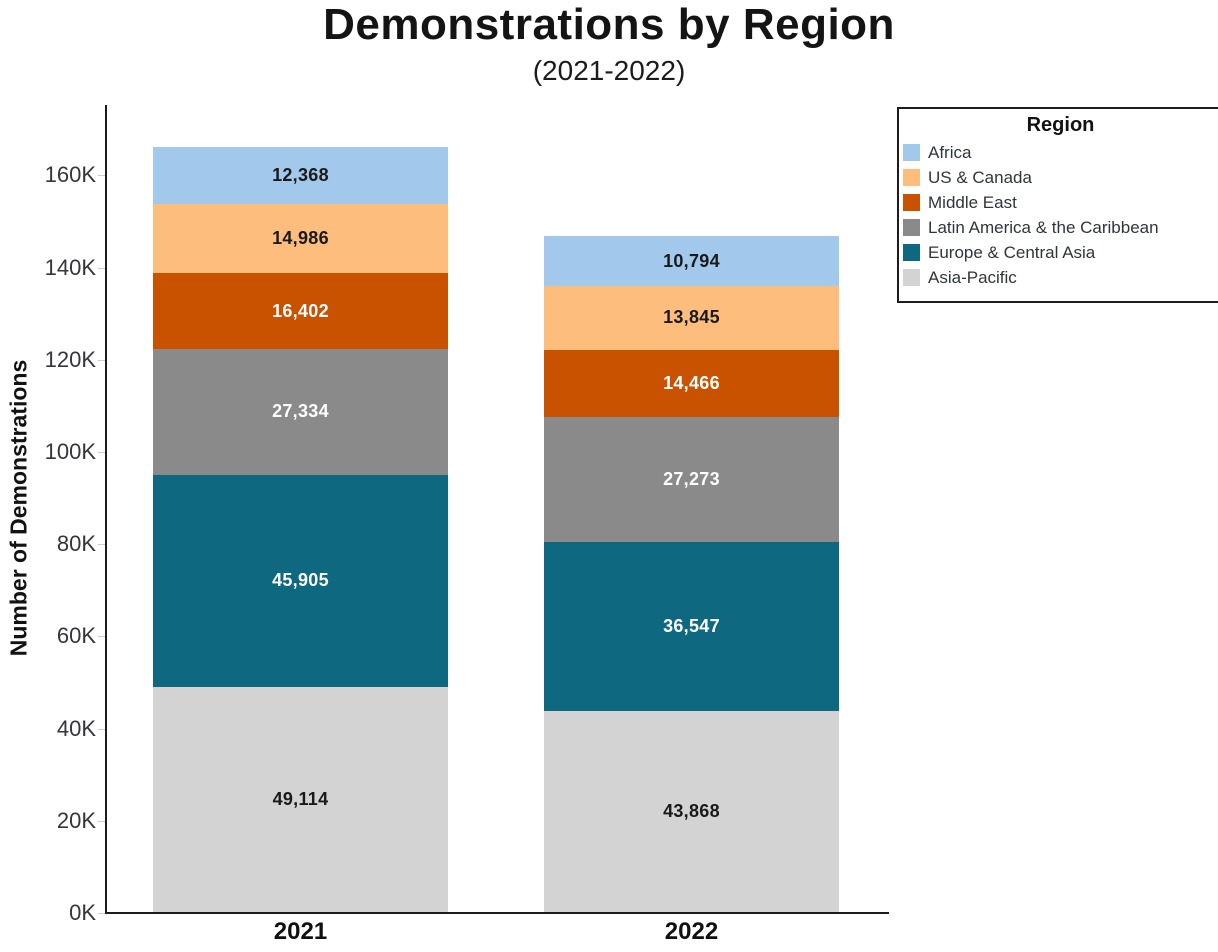 This screenshot has width=1218, height=952. I want to click on bar-segment-2022-europe-central-asia: 36,547, so click(691, 626).